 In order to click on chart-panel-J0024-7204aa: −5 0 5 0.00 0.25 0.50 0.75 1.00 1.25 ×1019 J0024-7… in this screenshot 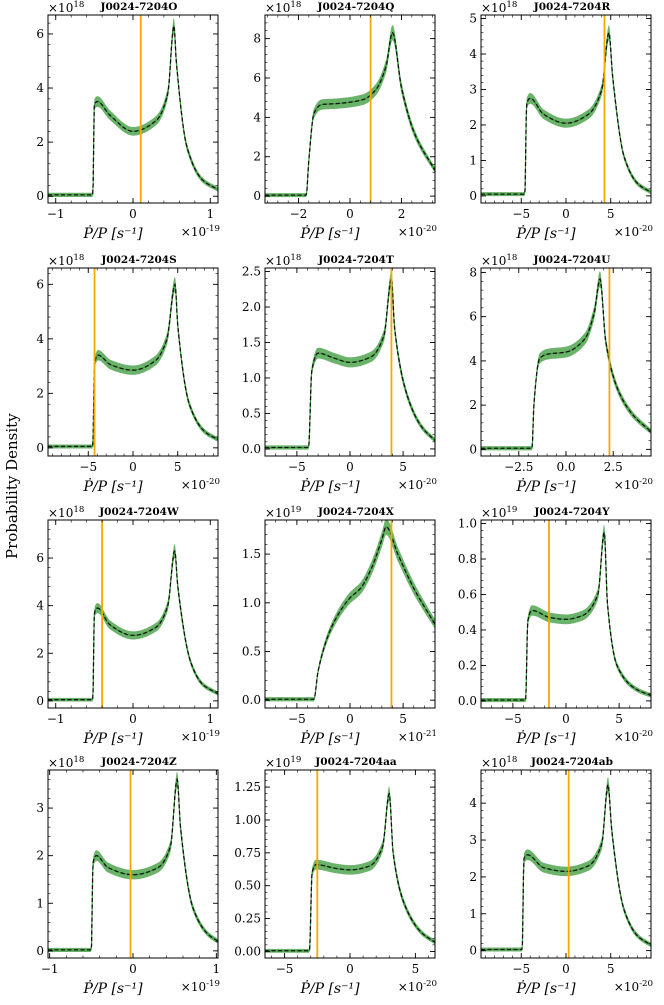, I will do `click(335, 876)`.